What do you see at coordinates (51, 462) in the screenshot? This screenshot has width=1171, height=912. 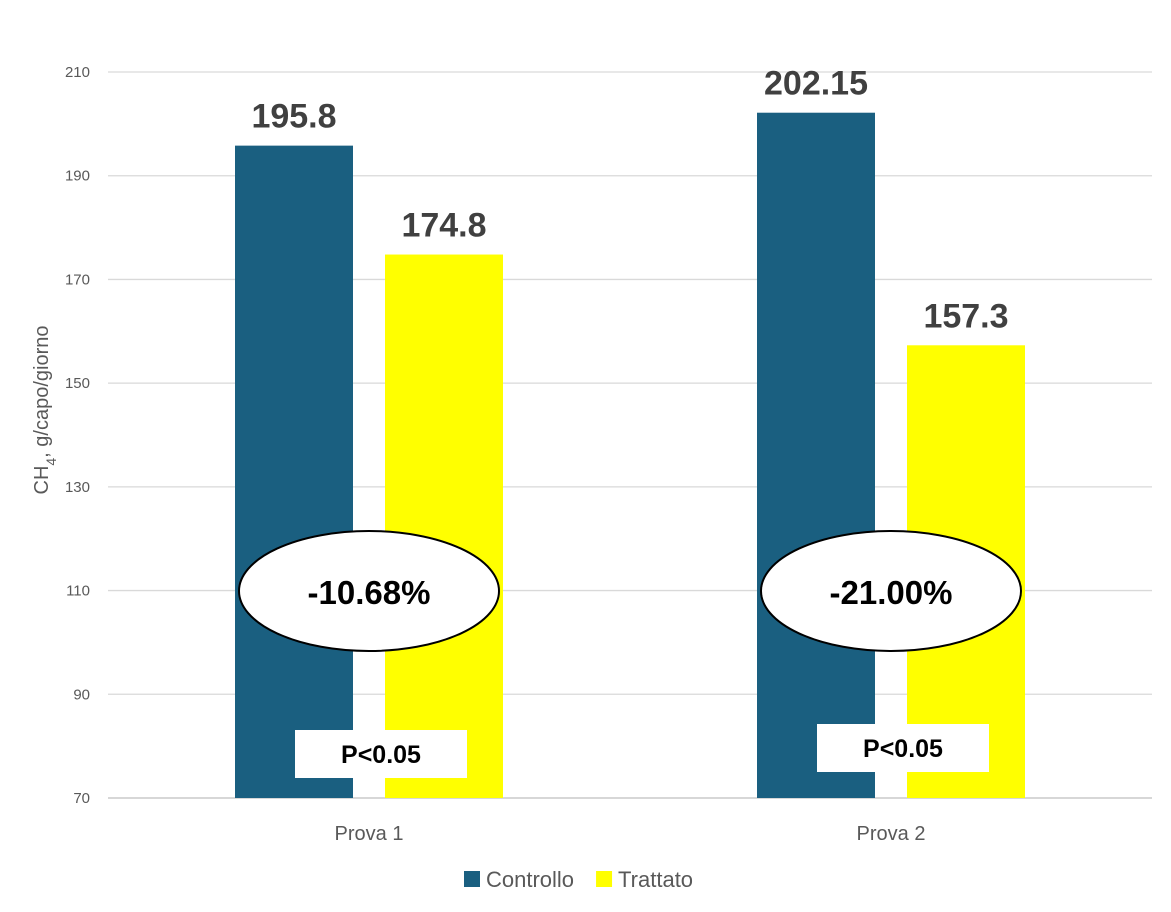 I see `y-axis-label-sub: 4` at bounding box center [51, 462].